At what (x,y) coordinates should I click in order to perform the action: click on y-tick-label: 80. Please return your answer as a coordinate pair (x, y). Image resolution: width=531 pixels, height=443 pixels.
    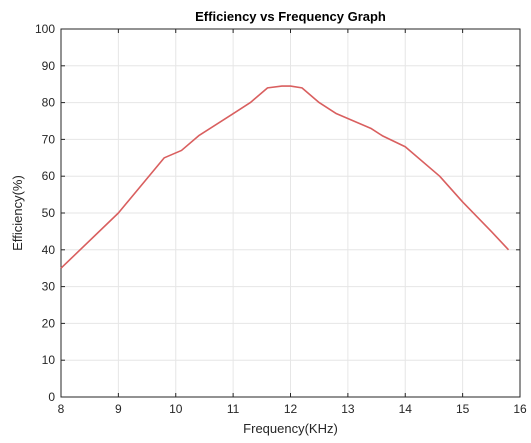
    Looking at the image, I should click on (49, 103).